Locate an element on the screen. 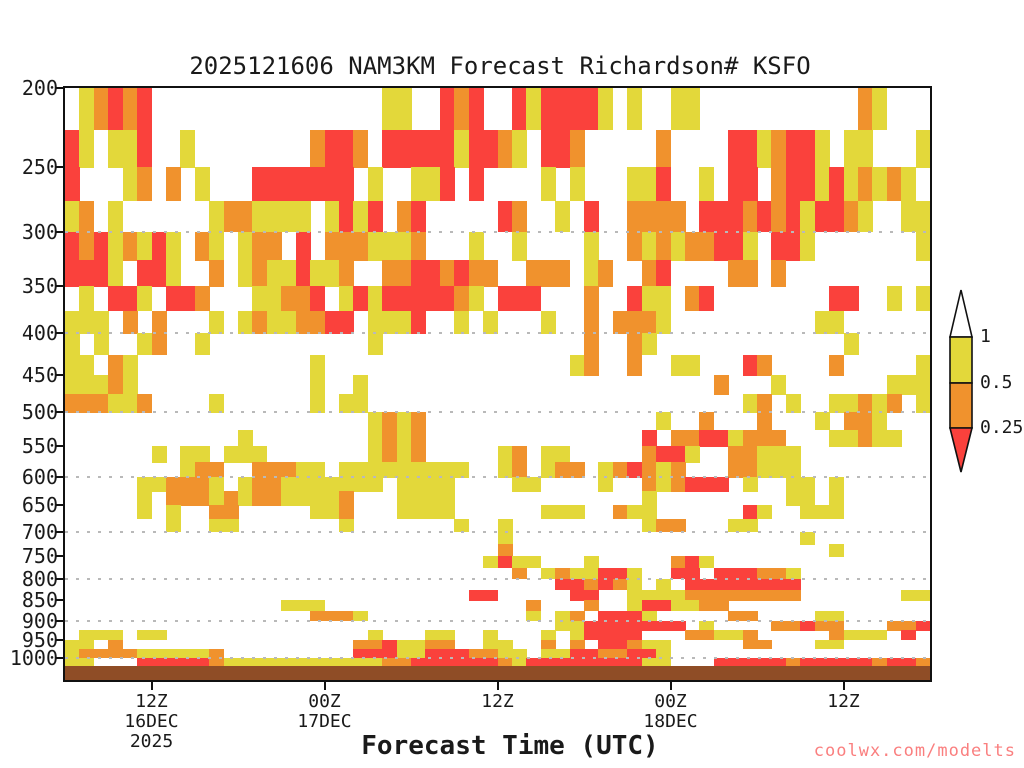  pressure-gridline is located at coordinates (497, 412).